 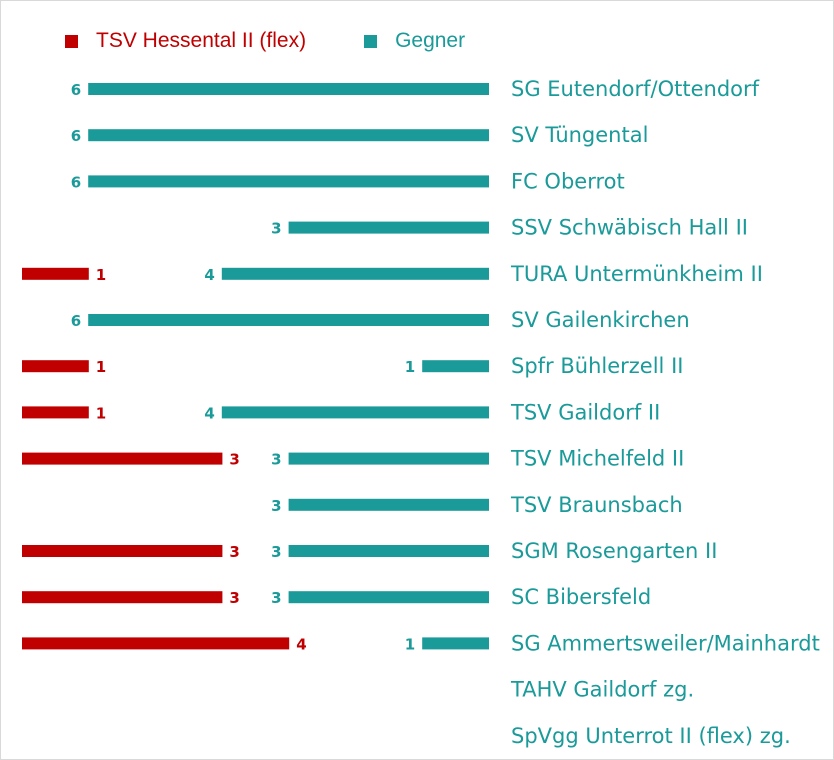 I want to click on team-label: SGM Rosengarten II, so click(x=614, y=551).